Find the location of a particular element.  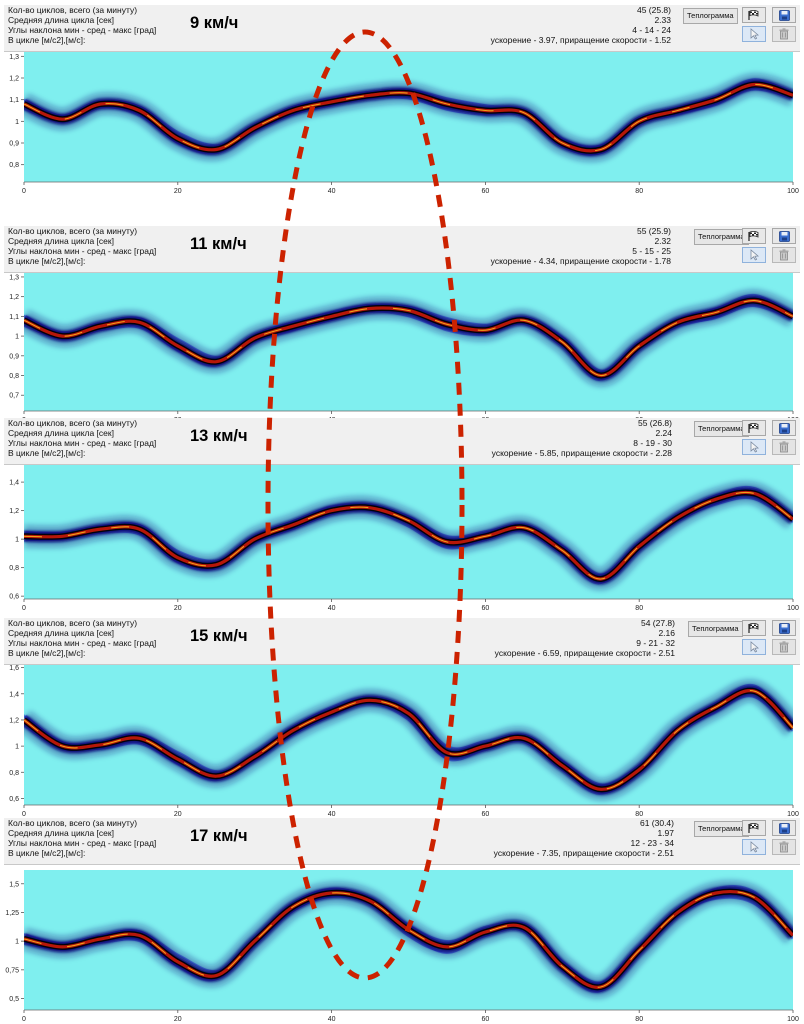

speed-label: 17 км/ч is located at coordinates (219, 836).